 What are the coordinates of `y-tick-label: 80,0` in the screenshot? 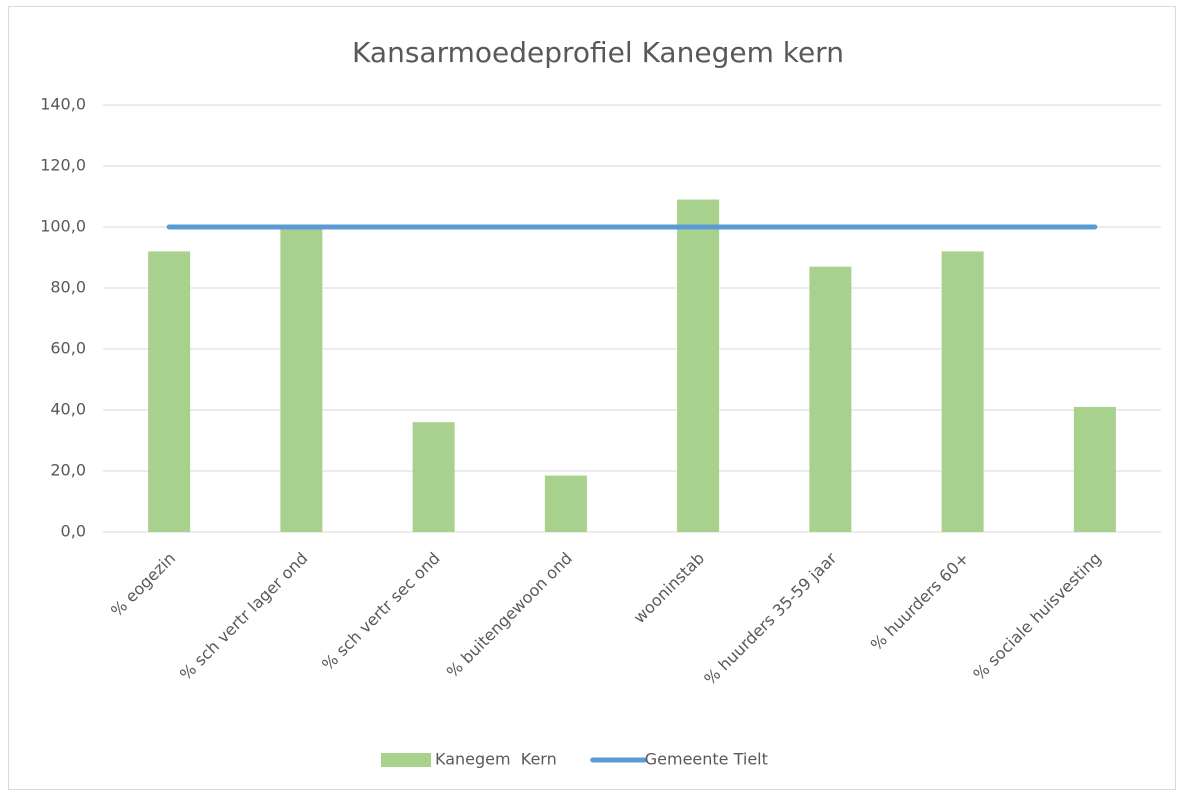 It's located at (68, 287).